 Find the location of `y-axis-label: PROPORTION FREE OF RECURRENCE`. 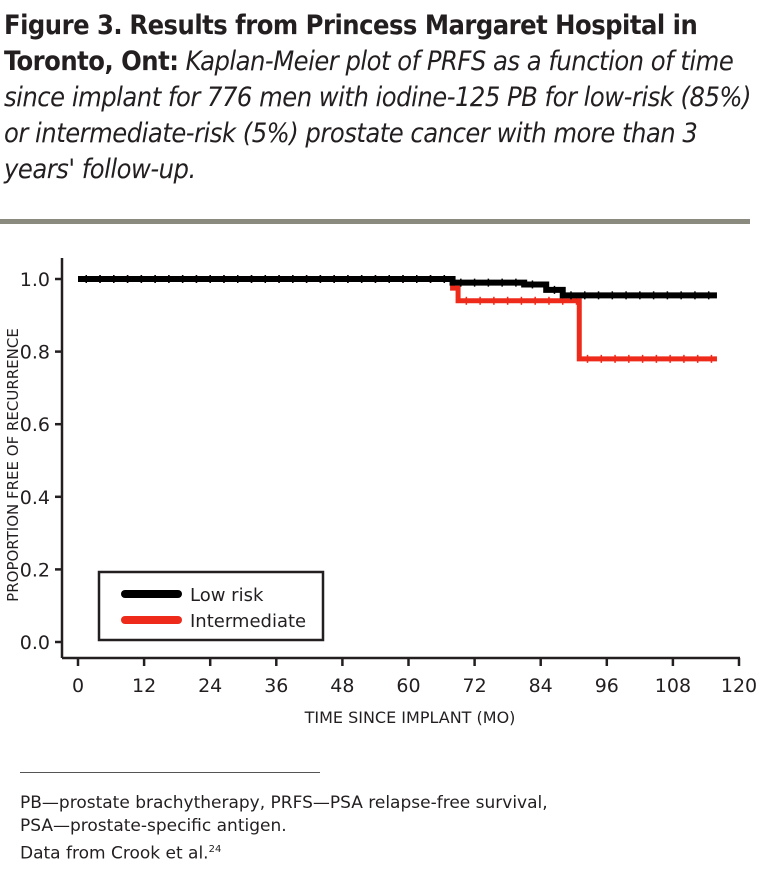

y-axis-label: PROPORTION FREE OF RECURRENCE is located at coordinates (13, 465).